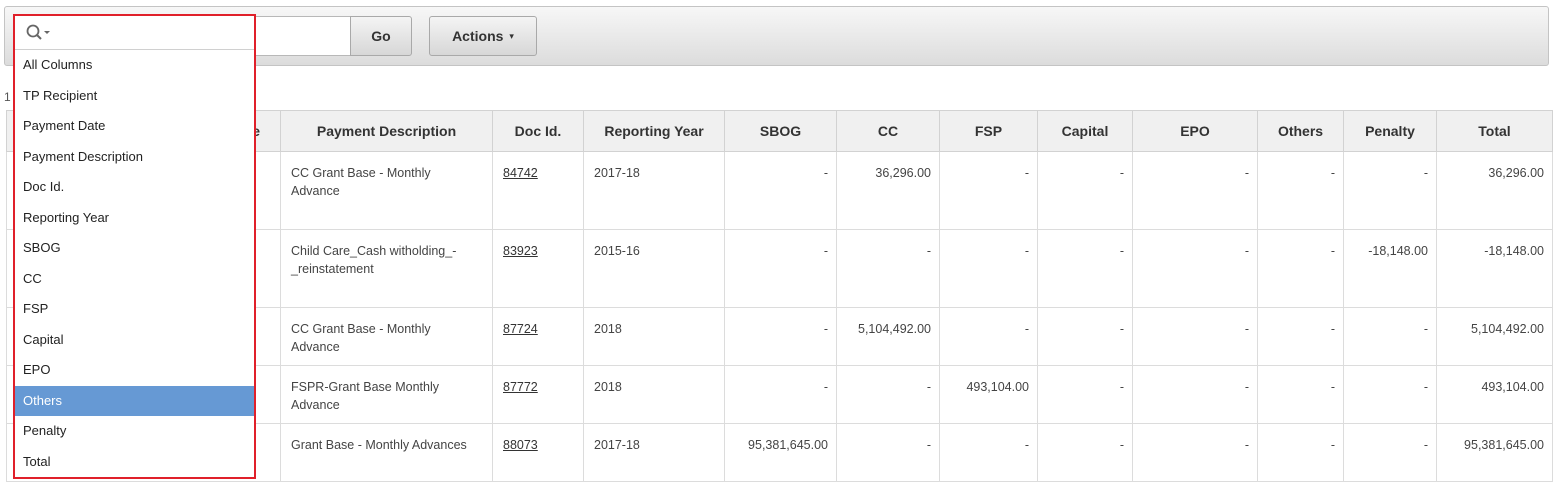 The image size is (1557, 490). I want to click on cell-total: 5,104,492.00, so click(1494, 336).